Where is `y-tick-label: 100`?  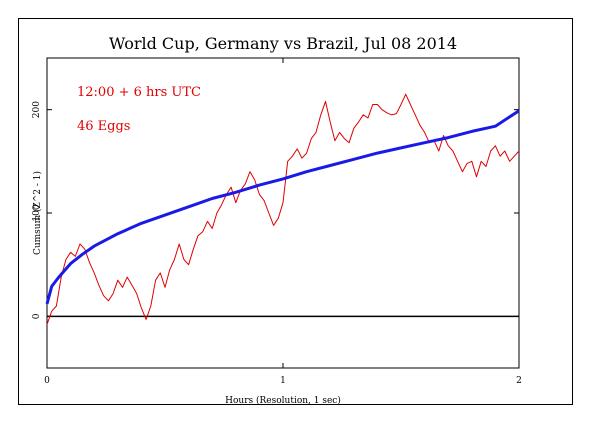
y-tick-label: 100 is located at coordinates (37, 212).